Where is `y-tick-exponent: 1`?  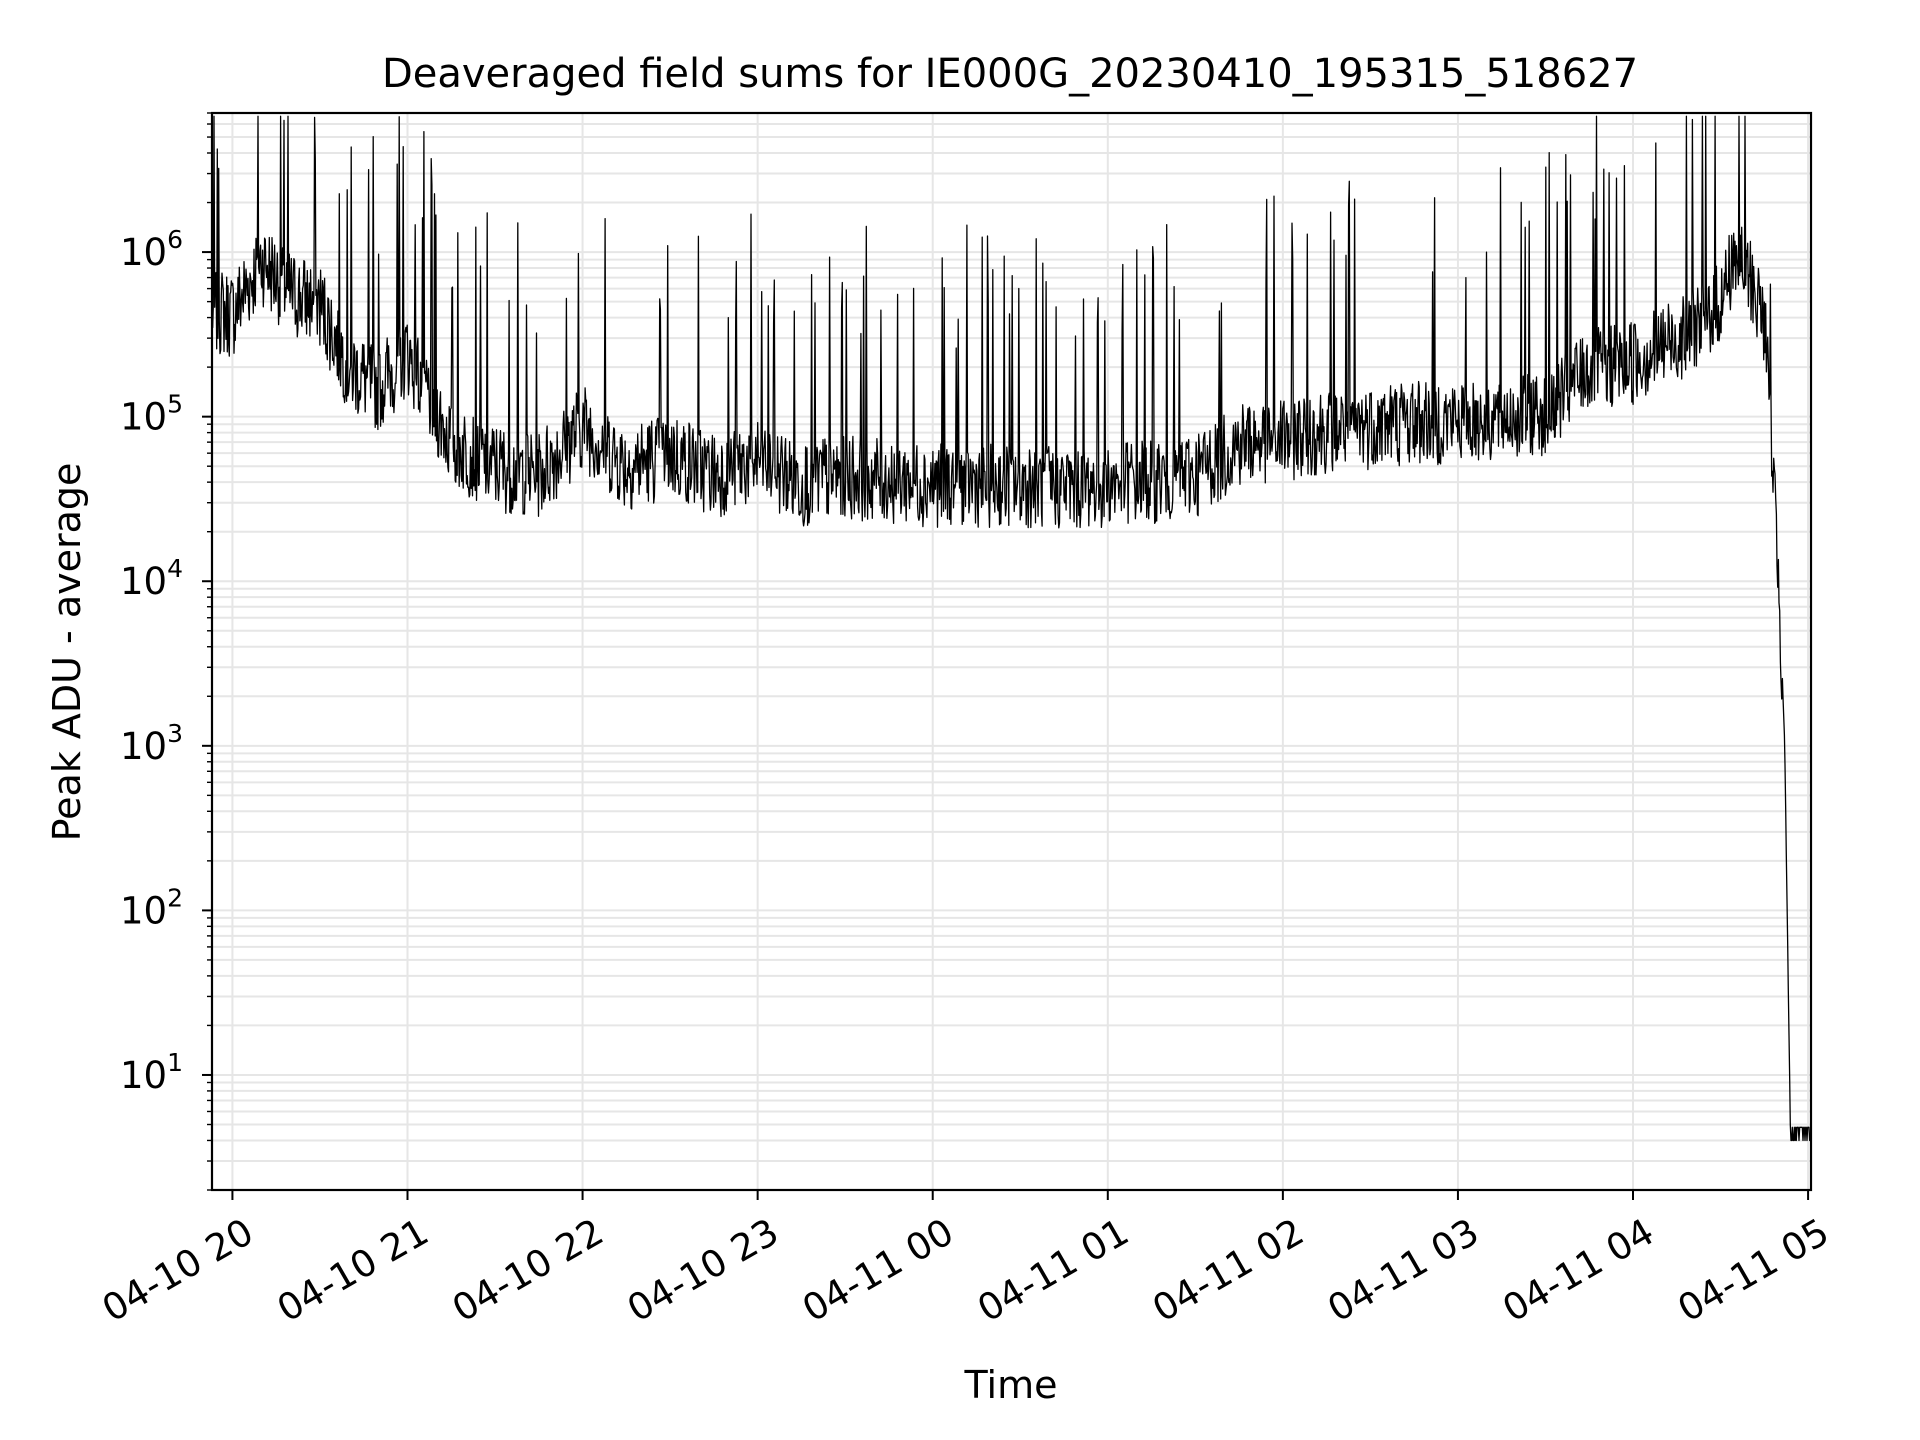 y-tick-exponent: 1 is located at coordinates (175, 1062).